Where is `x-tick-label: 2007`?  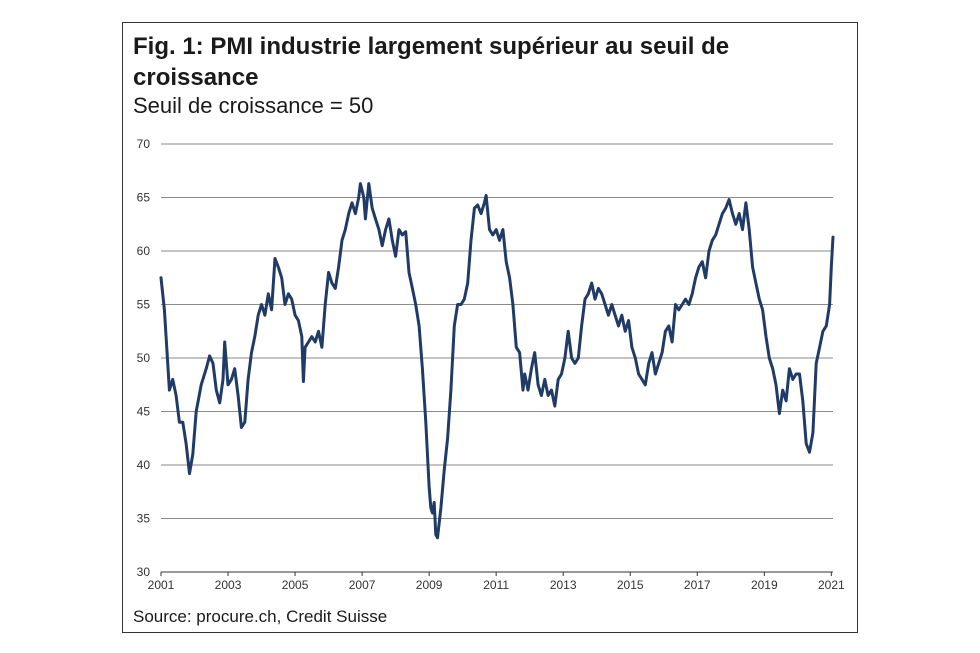 x-tick-label: 2007 is located at coordinates (362, 585).